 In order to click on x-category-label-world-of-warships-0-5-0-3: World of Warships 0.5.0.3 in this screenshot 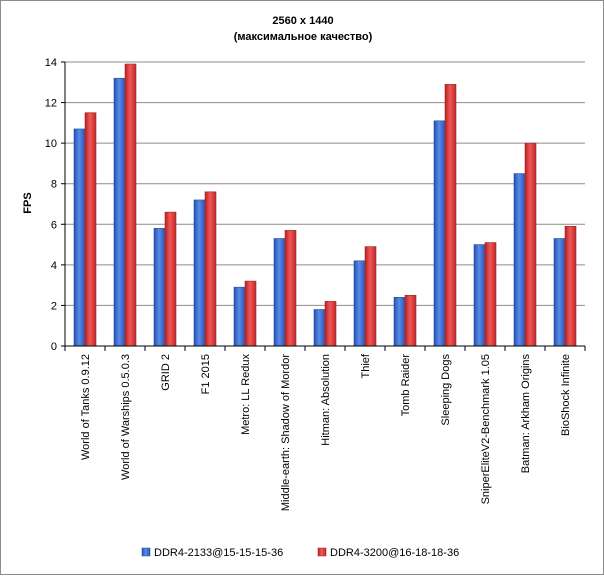, I will do `click(126, 417)`.